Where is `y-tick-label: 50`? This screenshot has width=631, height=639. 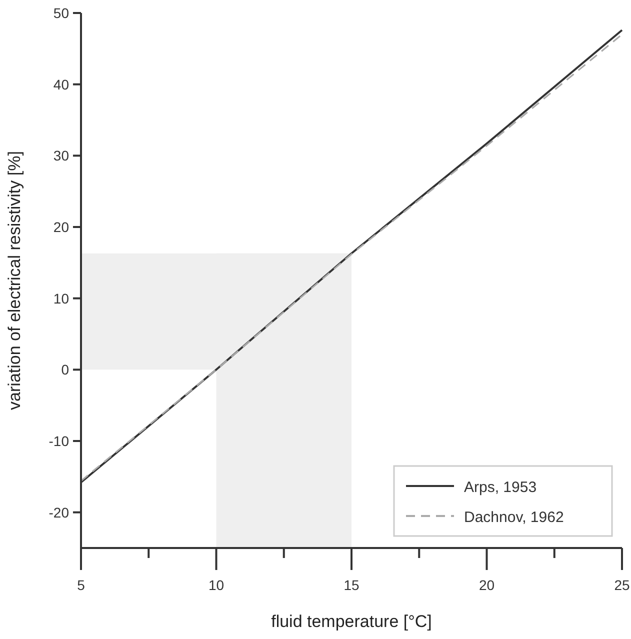
y-tick-label: 50 is located at coordinates (61, 13).